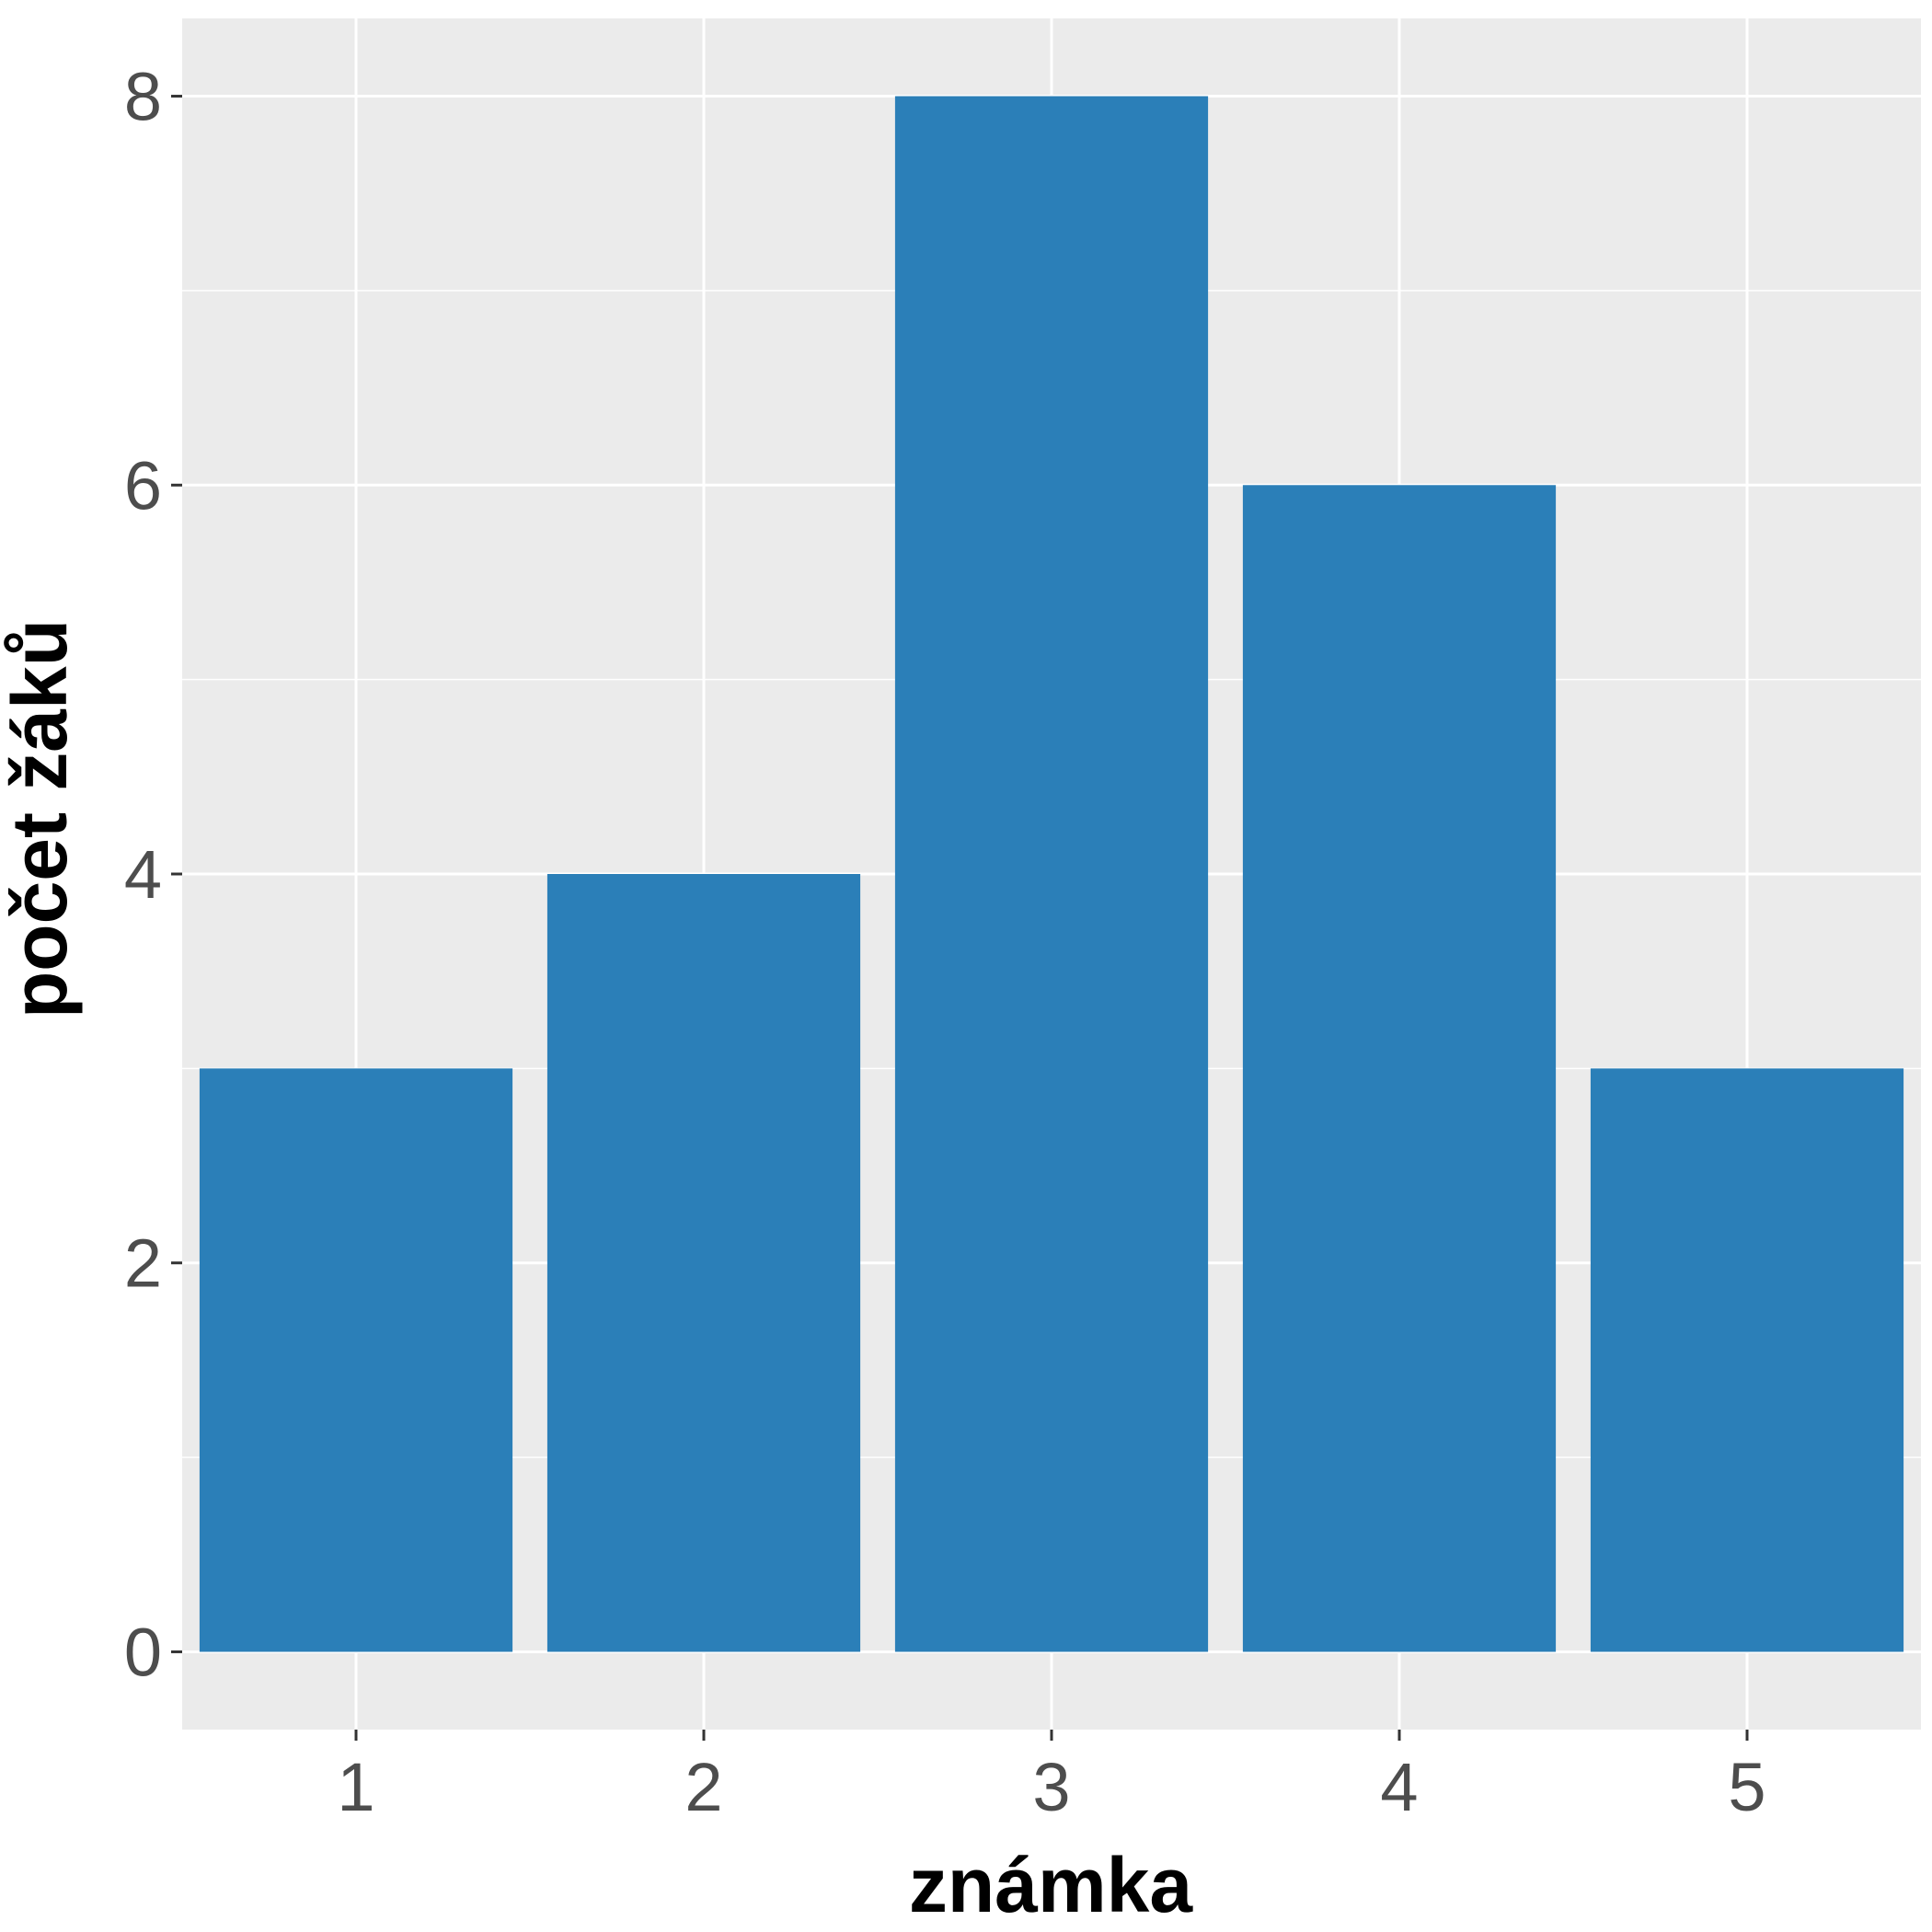  Describe the element at coordinates (1746, 1787) in the screenshot. I see `x-tick-label: 5` at that location.